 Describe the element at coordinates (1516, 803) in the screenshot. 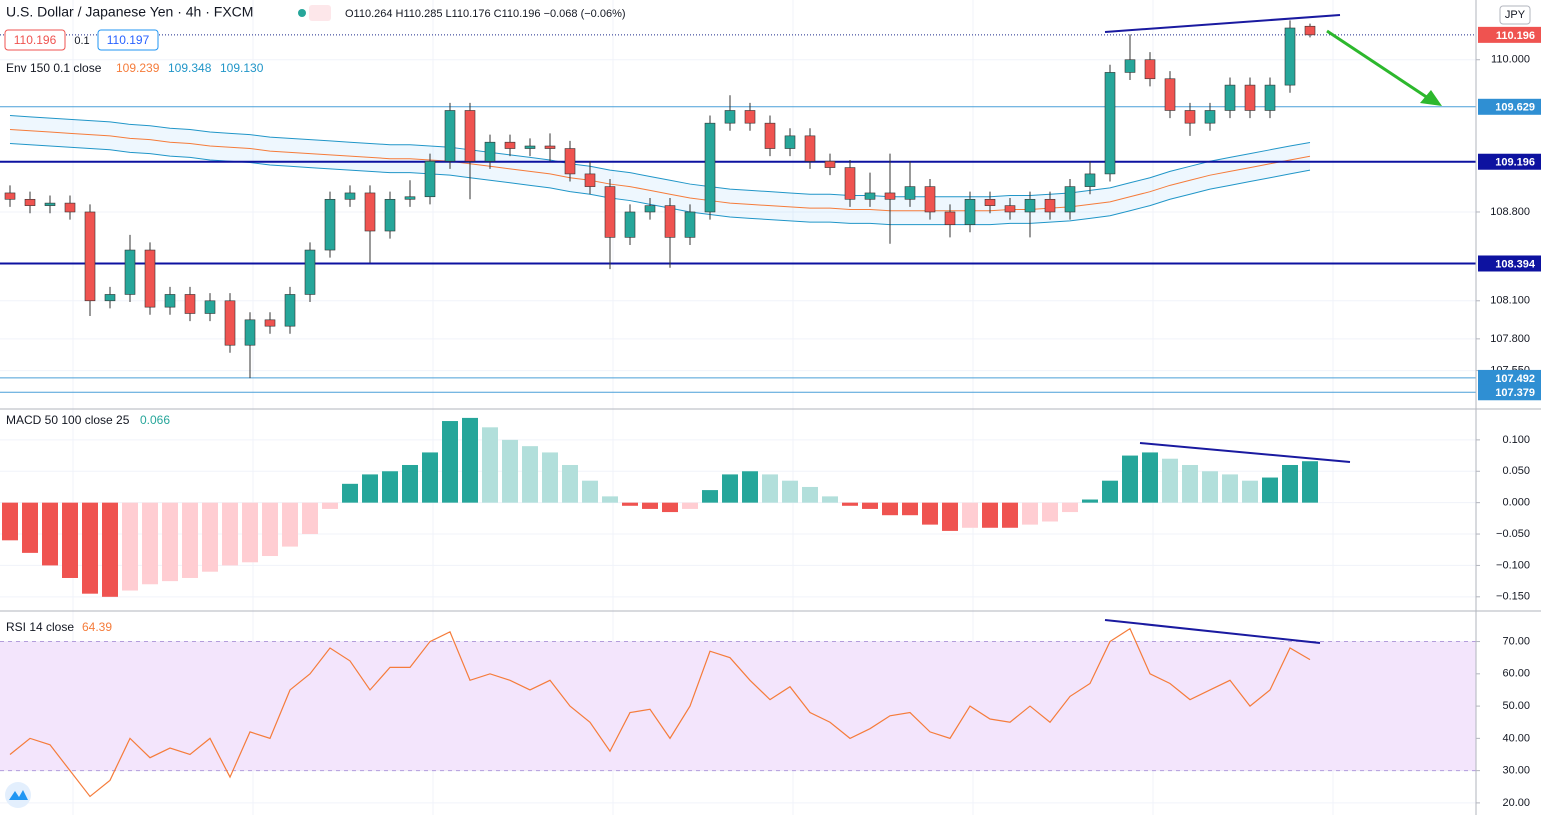

I see `y-tick-label: 20.00` at that location.